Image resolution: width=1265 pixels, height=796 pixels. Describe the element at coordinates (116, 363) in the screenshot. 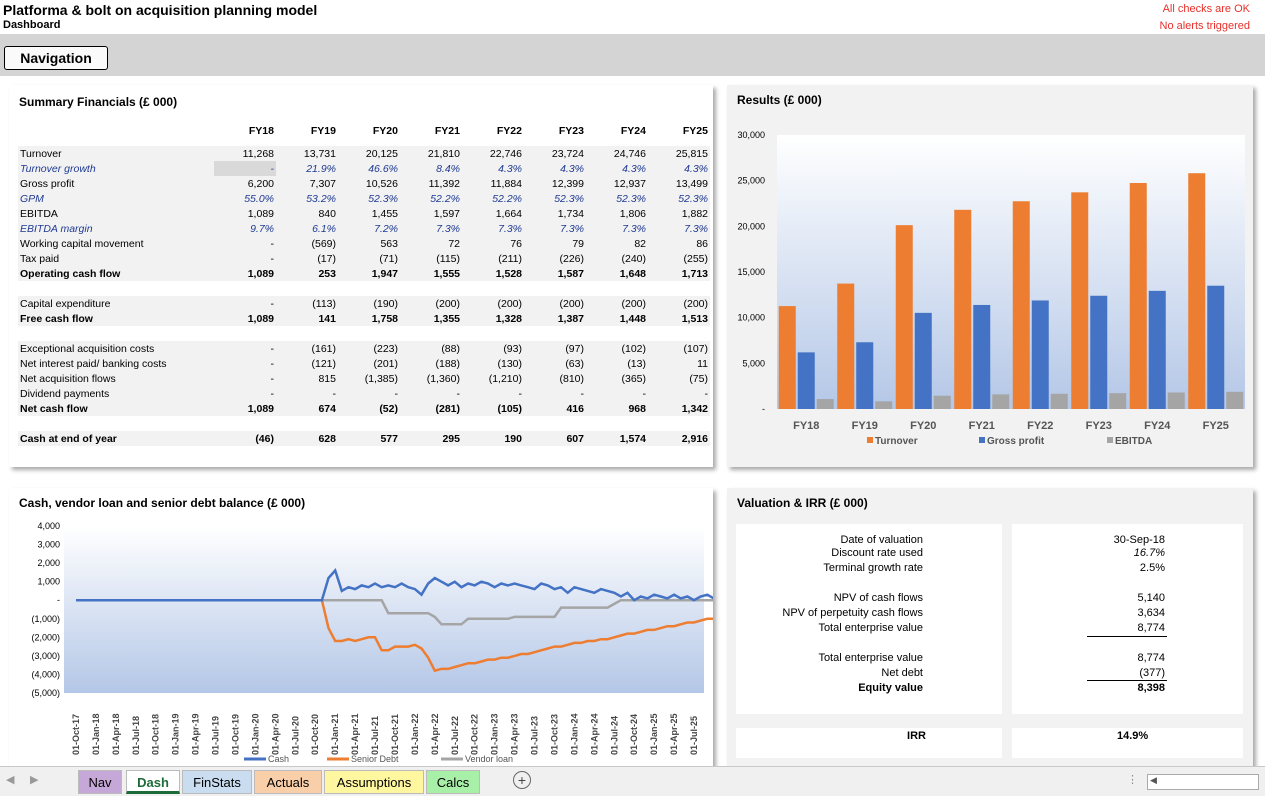

I see `row-label: Net interest paid/ banking costs` at that location.